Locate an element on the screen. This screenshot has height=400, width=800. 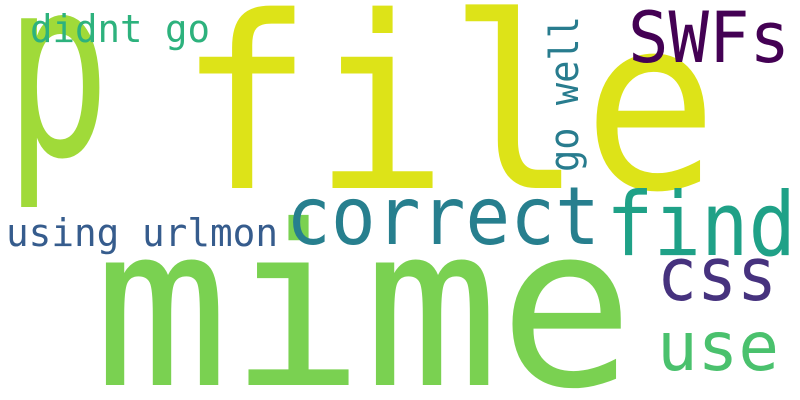
word-go-well: go well is located at coordinates (565, 94).